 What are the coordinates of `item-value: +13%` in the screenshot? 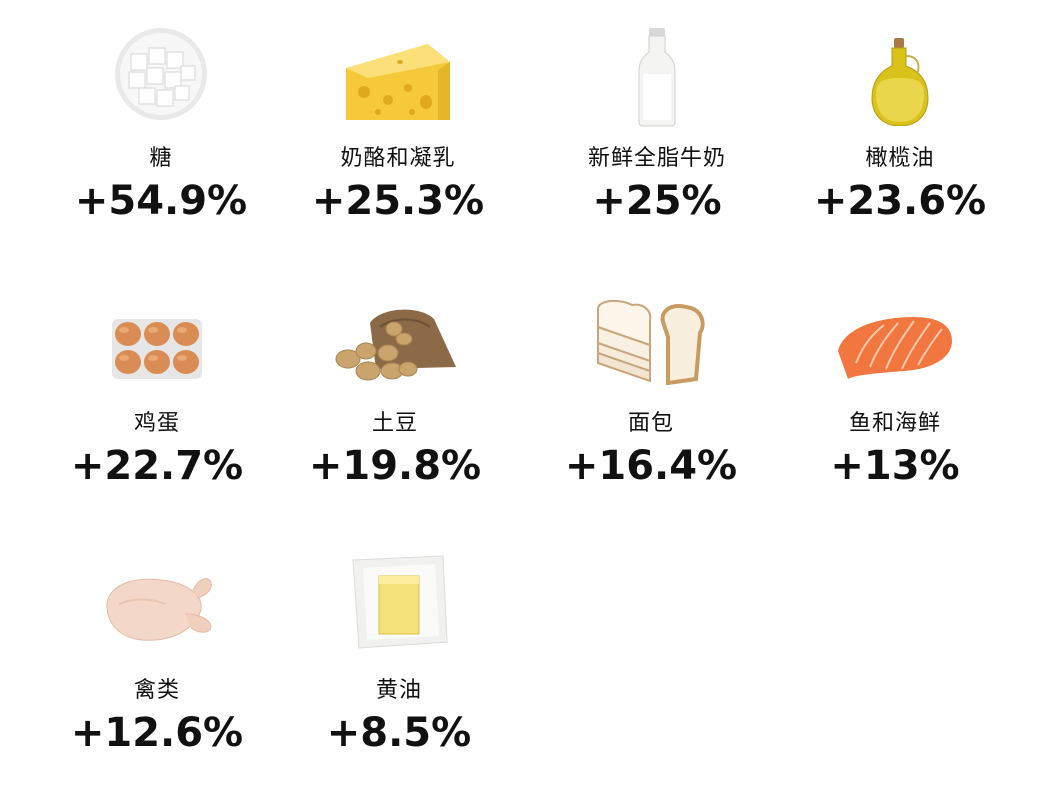 It's located at (895, 466).